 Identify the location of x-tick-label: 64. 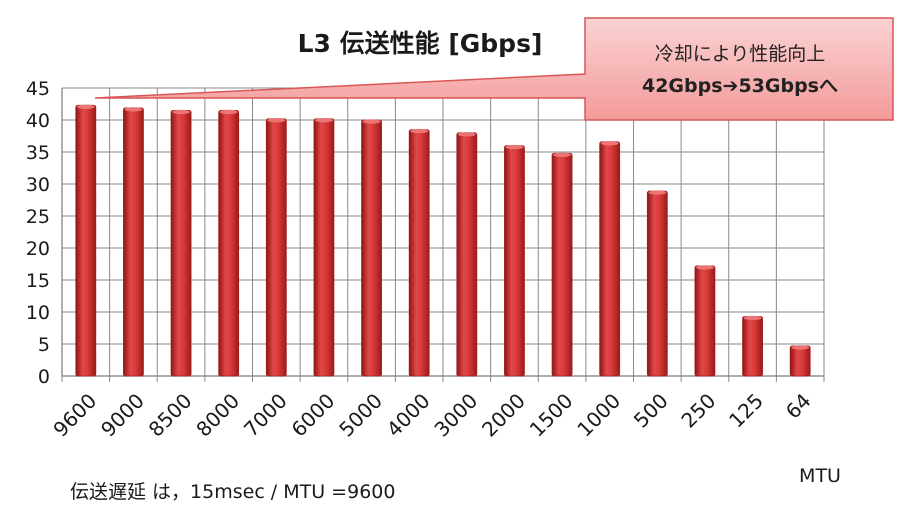
(798, 406).